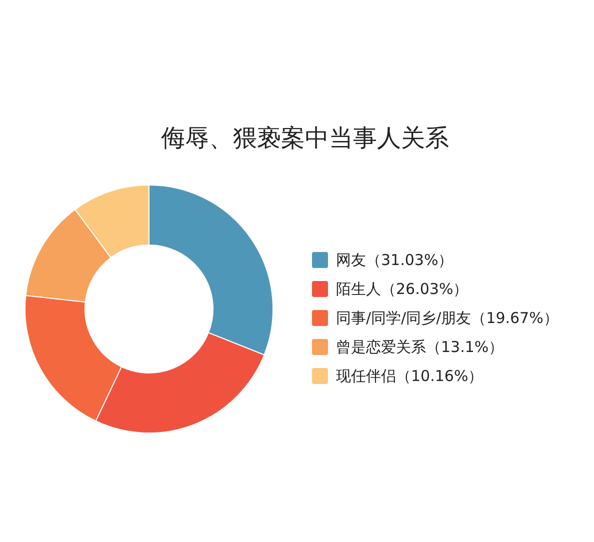 The height and width of the screenshot is (542, 594). Describe the element at coordinates (447, 318) in the screenshot. I see `legend-label: 同事/同学/同乡/朋友（19.67%）` at that location.